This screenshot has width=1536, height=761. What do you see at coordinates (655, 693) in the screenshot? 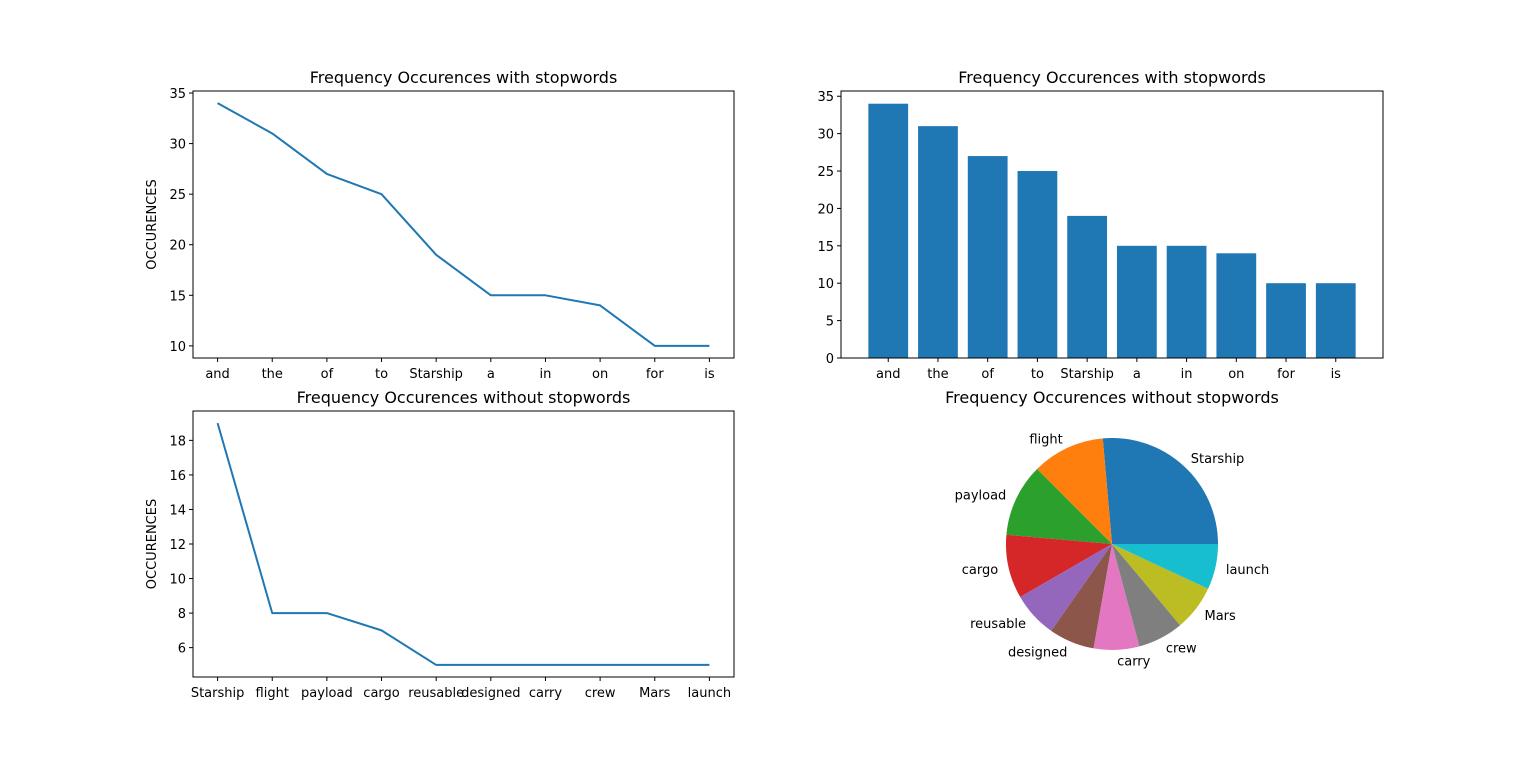
I see `x-tick-label: Mars` at bounding box center [655, 693].